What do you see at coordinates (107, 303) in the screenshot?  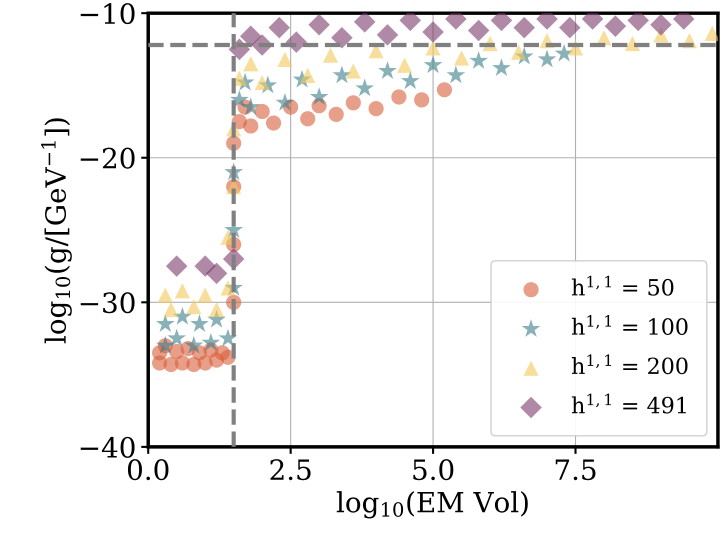 I see `y-tick-label: −30` at bounding box center [107, 303].